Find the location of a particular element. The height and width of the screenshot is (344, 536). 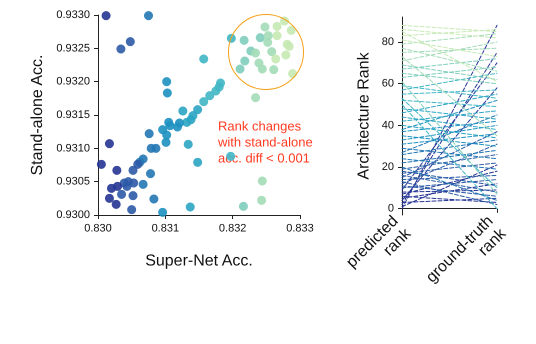

y-axis-title: Stand-alone Acc. is located at coordinates (37, 115).